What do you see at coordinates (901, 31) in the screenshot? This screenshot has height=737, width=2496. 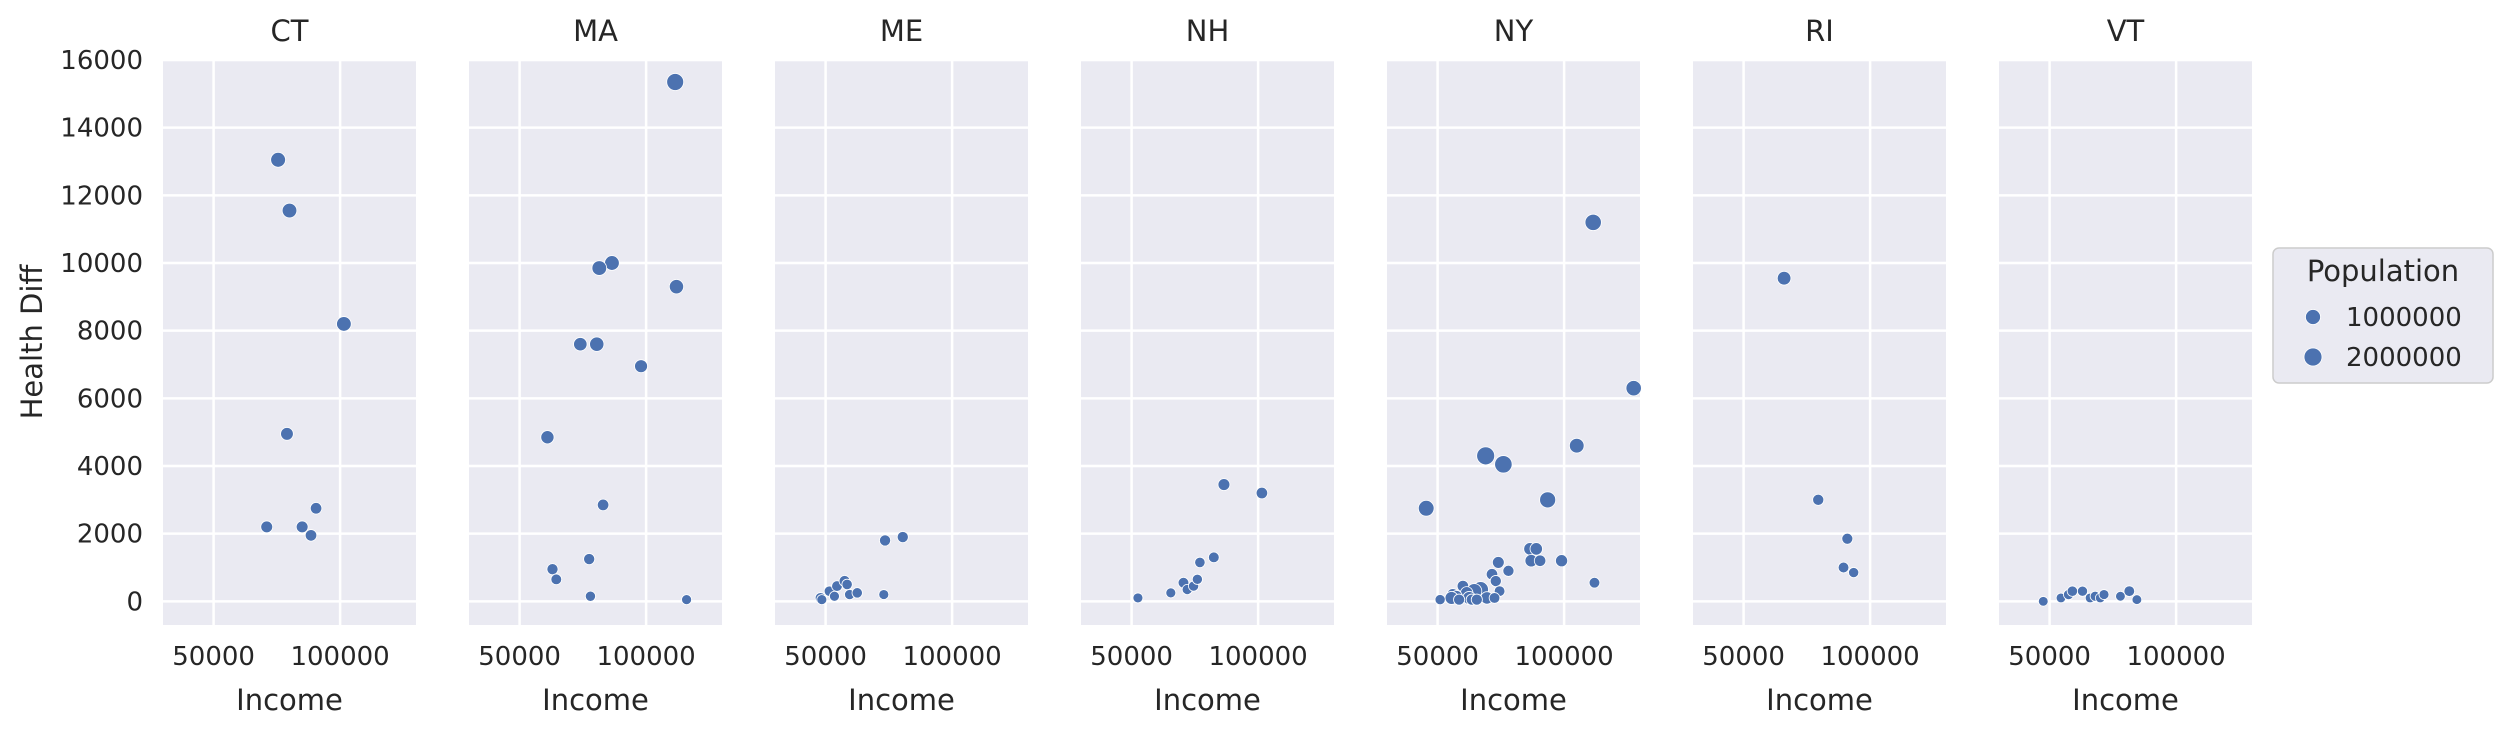 I see `facet-title: ME` at bounding box center [901, 31].